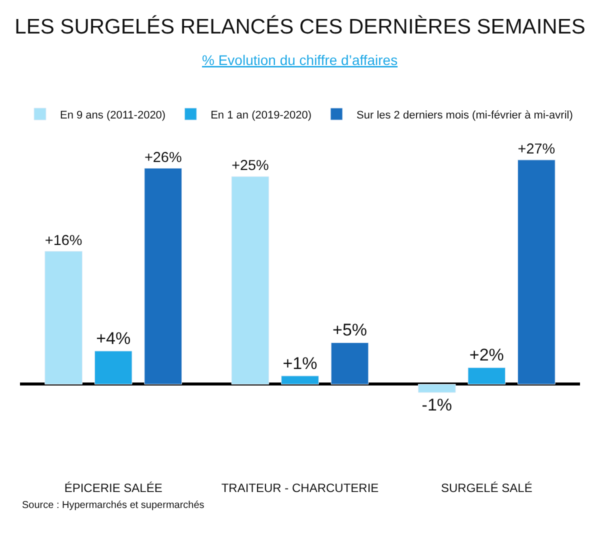  Describe the element at coordinates (350, 330) in the screenshot. I see `data-label: +5%` at that location.